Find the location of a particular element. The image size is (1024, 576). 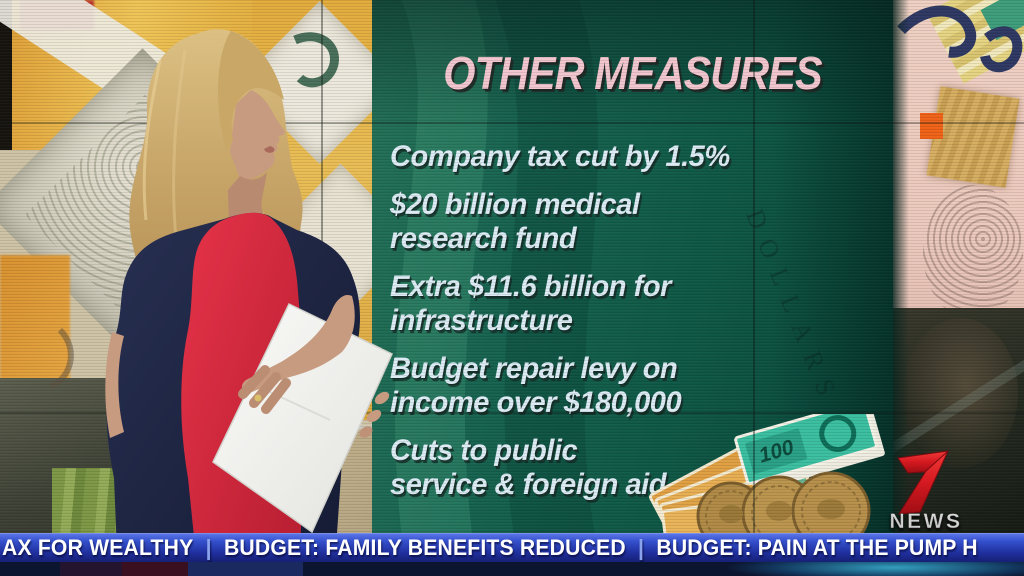

list-item-line: Cuts to public is located at coordinates (484, 450).